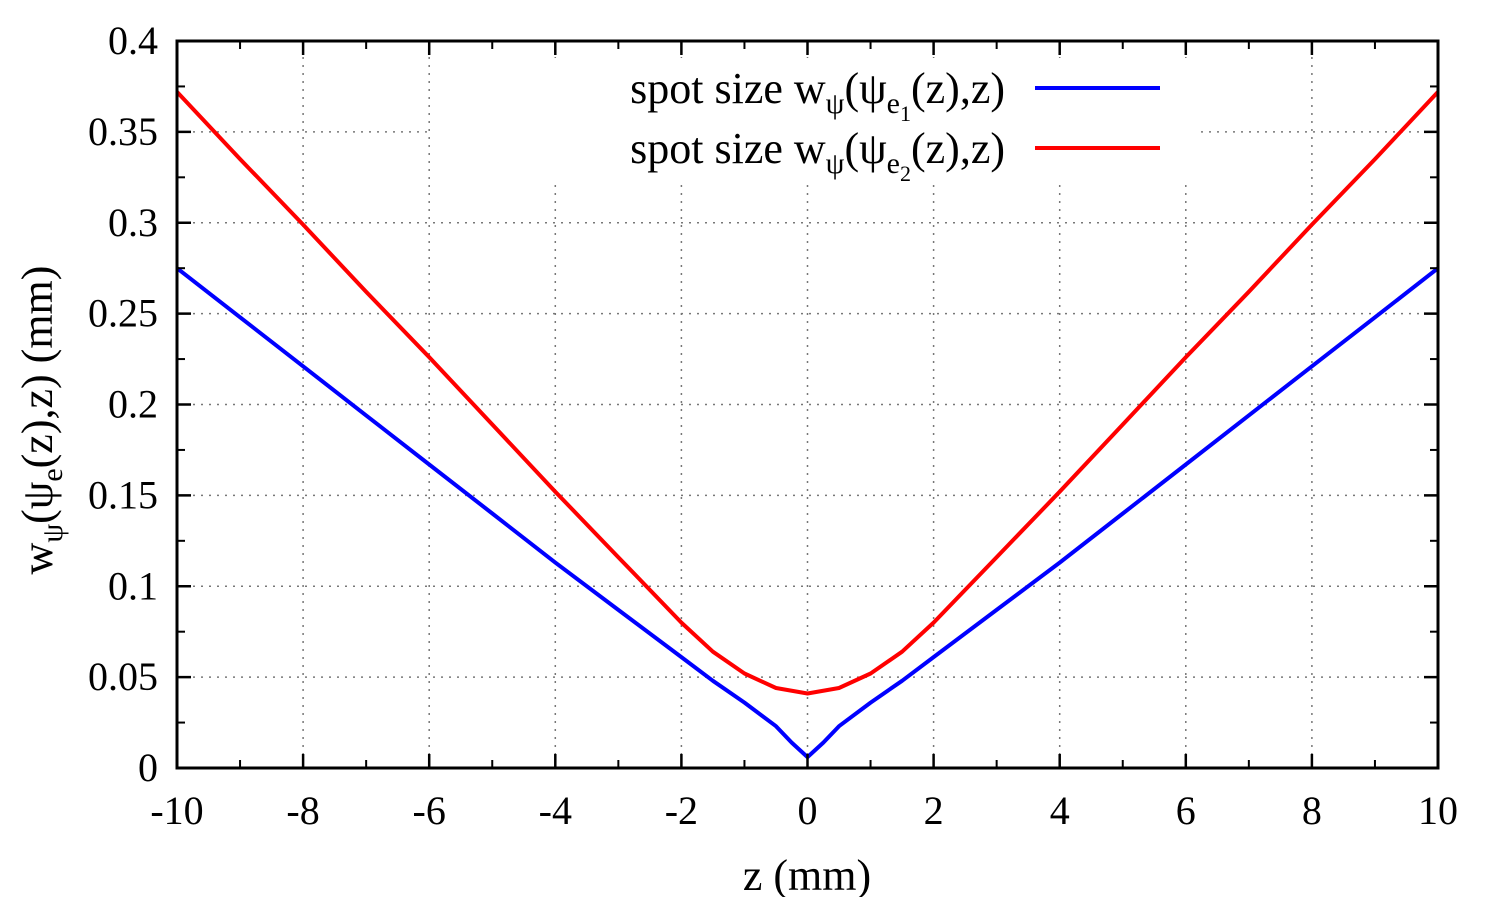  Describe the element at coordinates (808, 810) in the screenshot. I see `x-tick-label: 0` at that location.